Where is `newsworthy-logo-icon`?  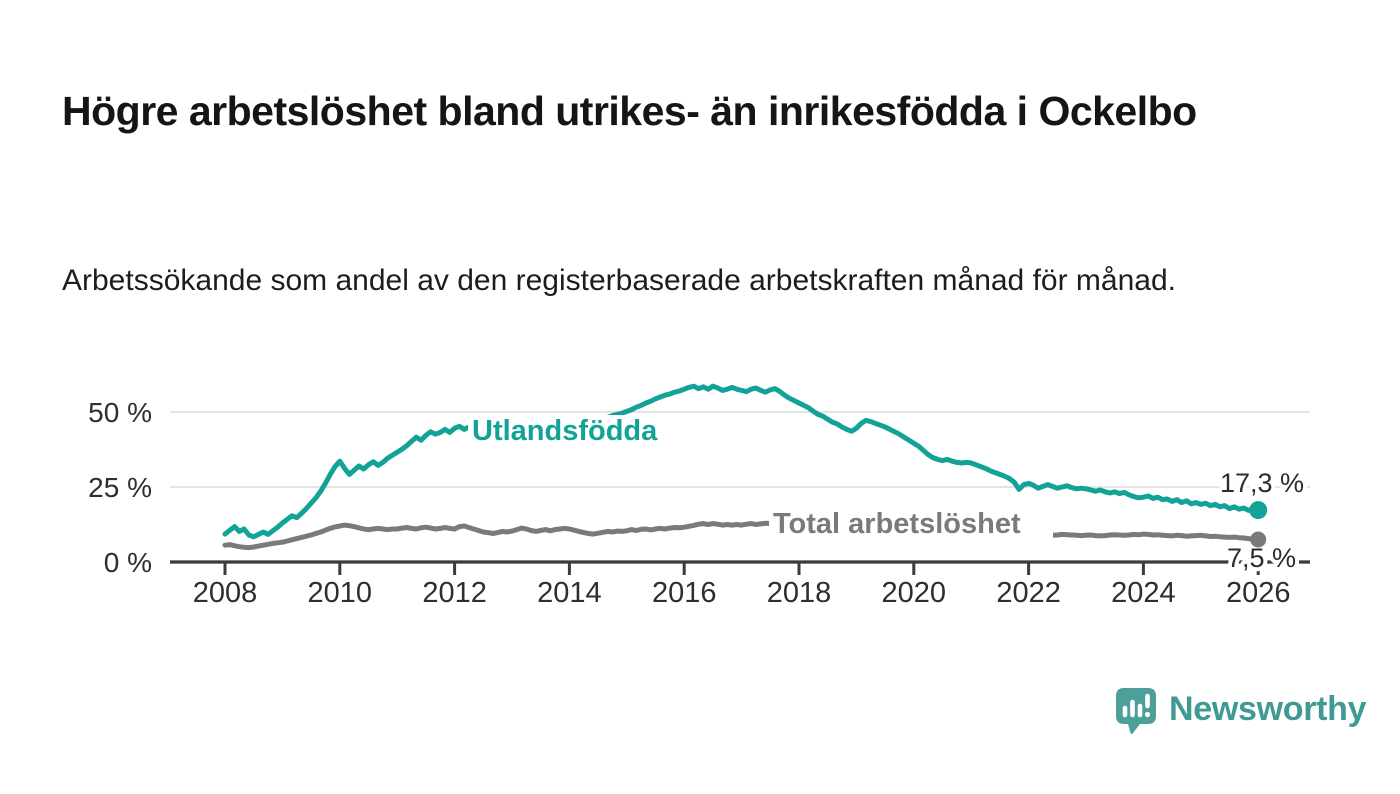 newsworthy-logo-icon is located at coordinates (1136, 711).